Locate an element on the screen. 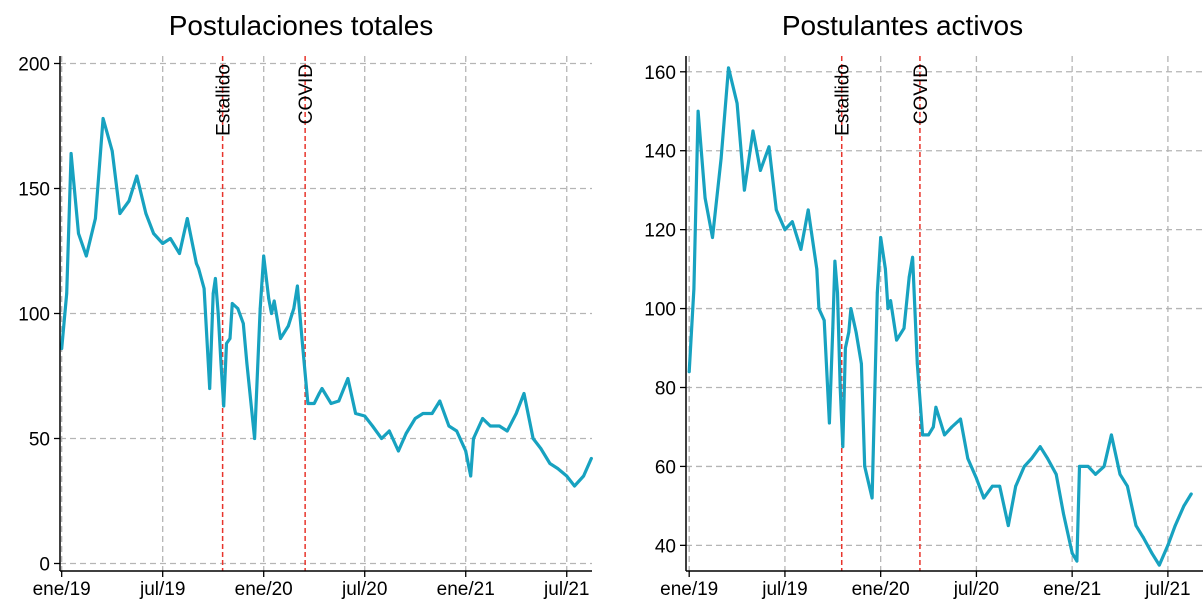  event-label-estallido: Estallido is located at coordinates (843, 100).